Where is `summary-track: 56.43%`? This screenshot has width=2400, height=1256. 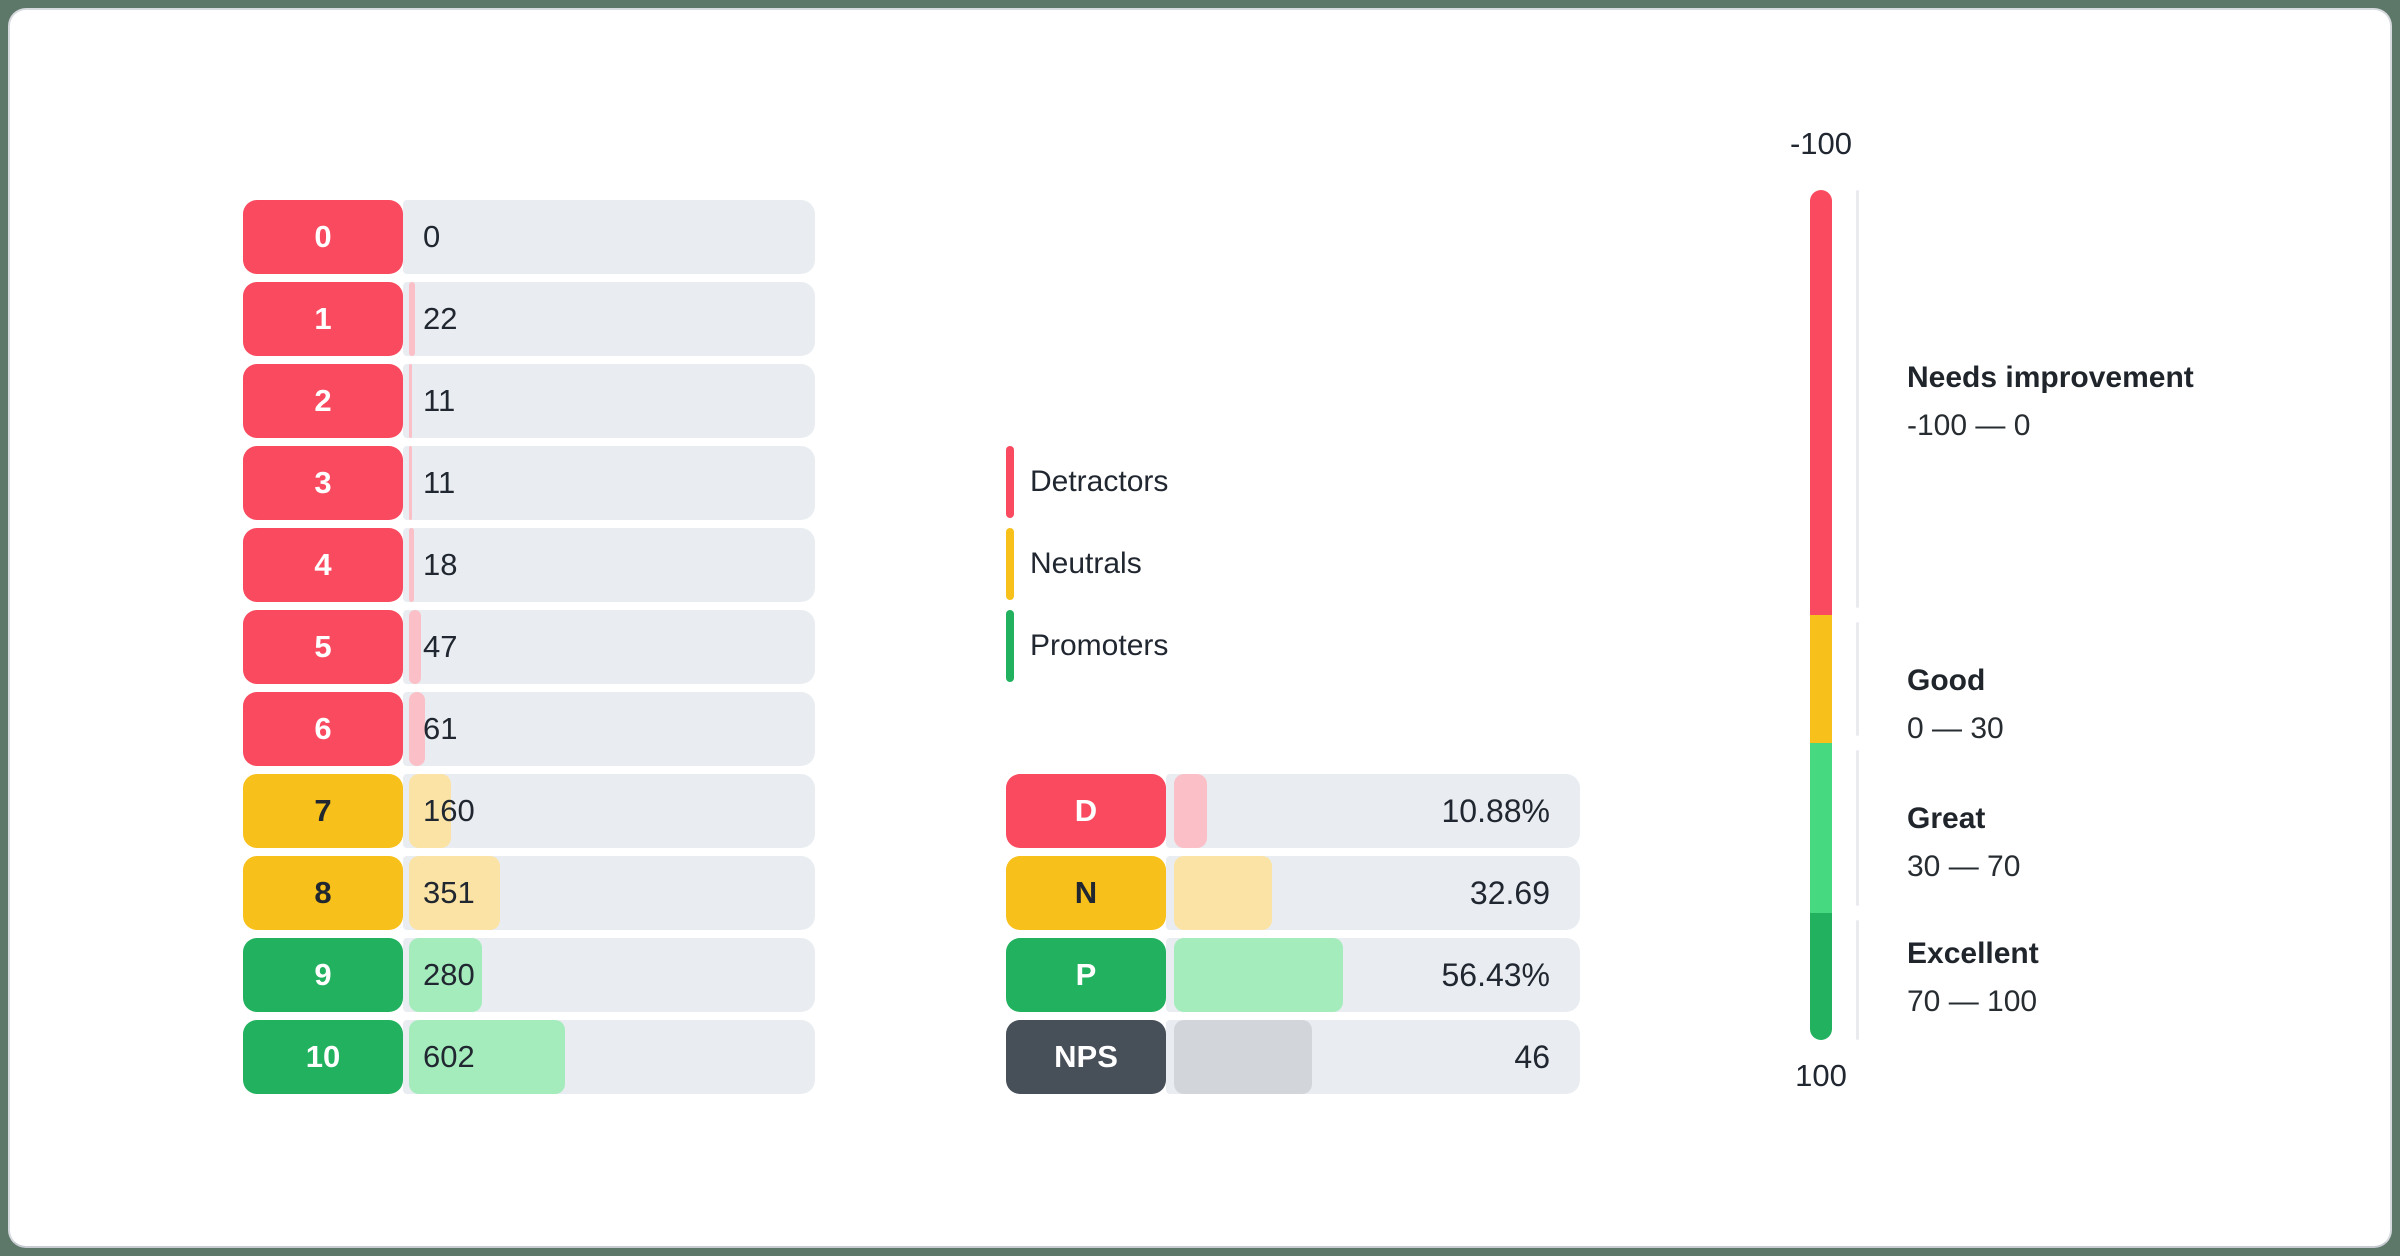 summary-track: 56.43% is located at coordinates (1373, 975).